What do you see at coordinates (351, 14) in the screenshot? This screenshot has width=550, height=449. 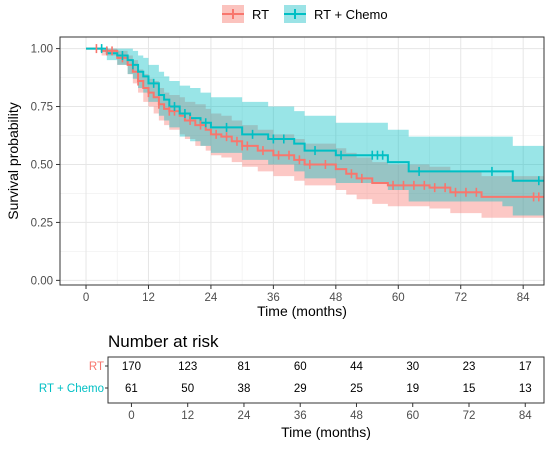 I see `legend-label-rt-chemo: RT + Chemo` at bounding box center [351, 14].